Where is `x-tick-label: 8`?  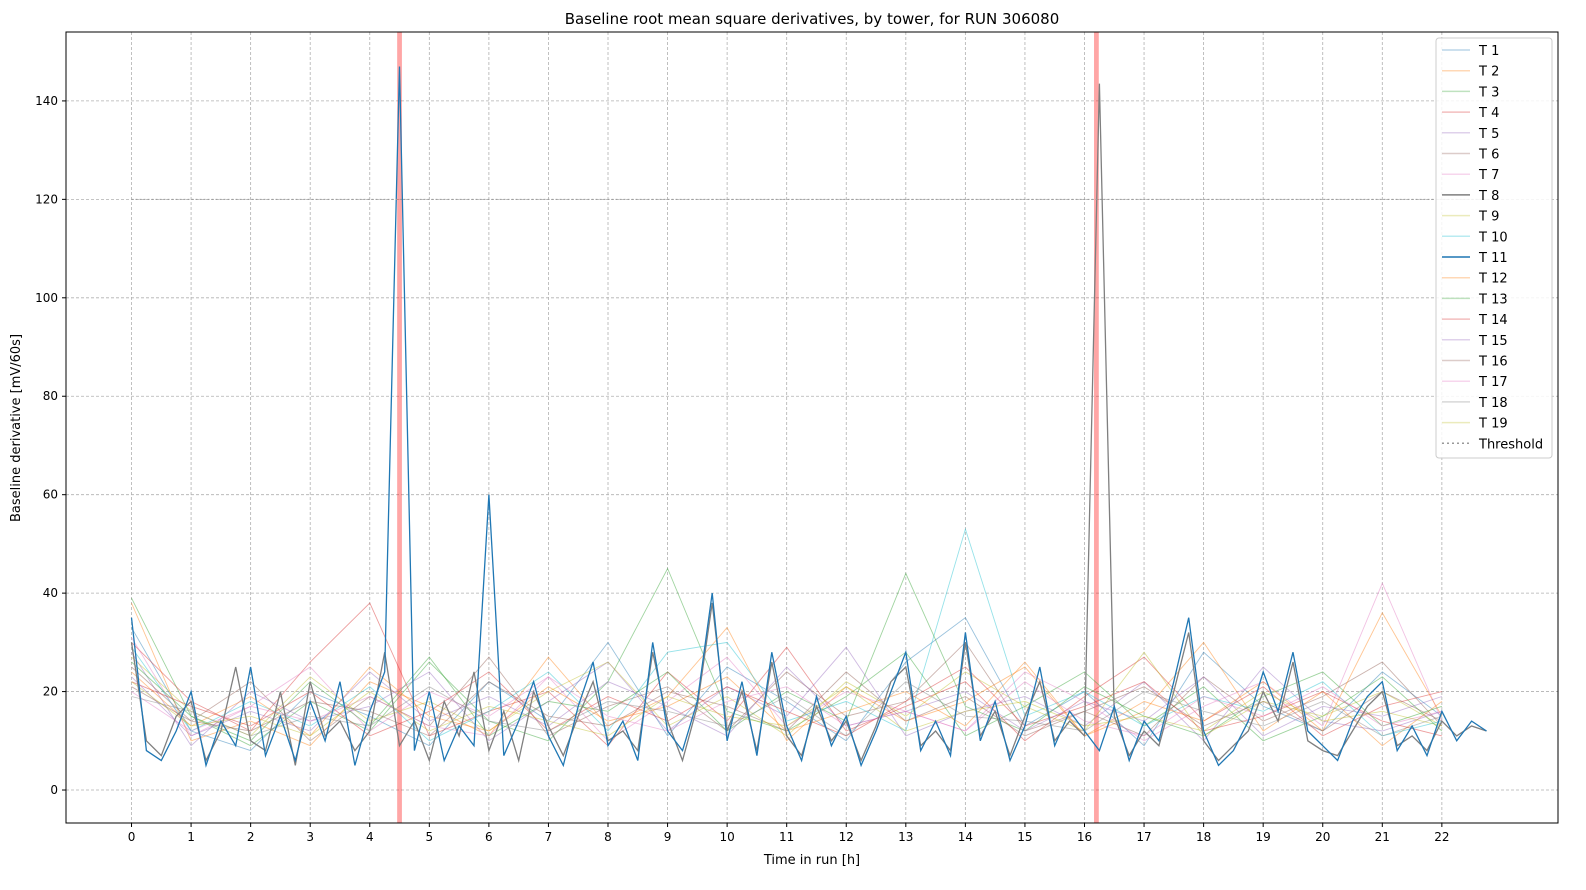 x-tick-label: 8 is located at coordinates (608, 837).